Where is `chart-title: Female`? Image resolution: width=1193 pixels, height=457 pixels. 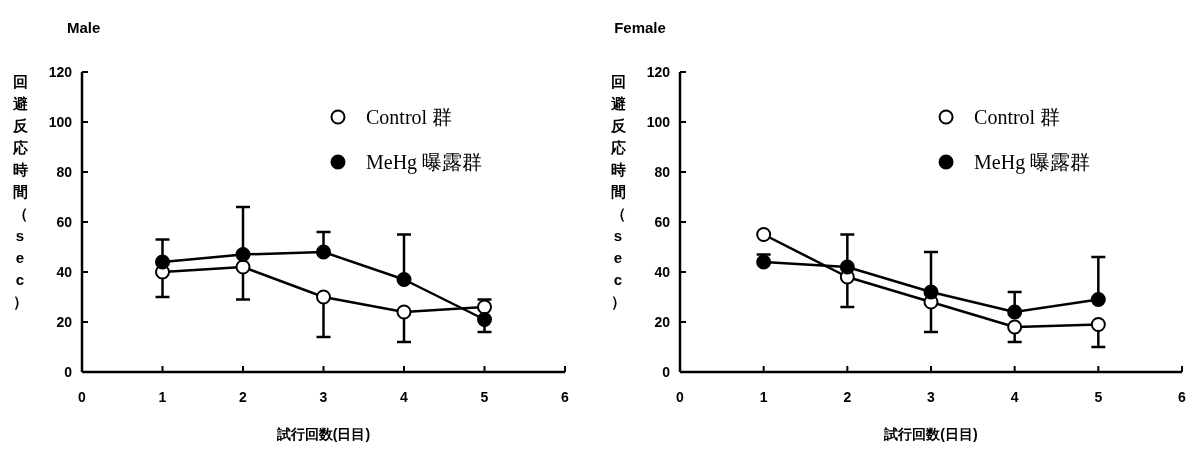
chart-title: Female is located at coordinates (640, 27).